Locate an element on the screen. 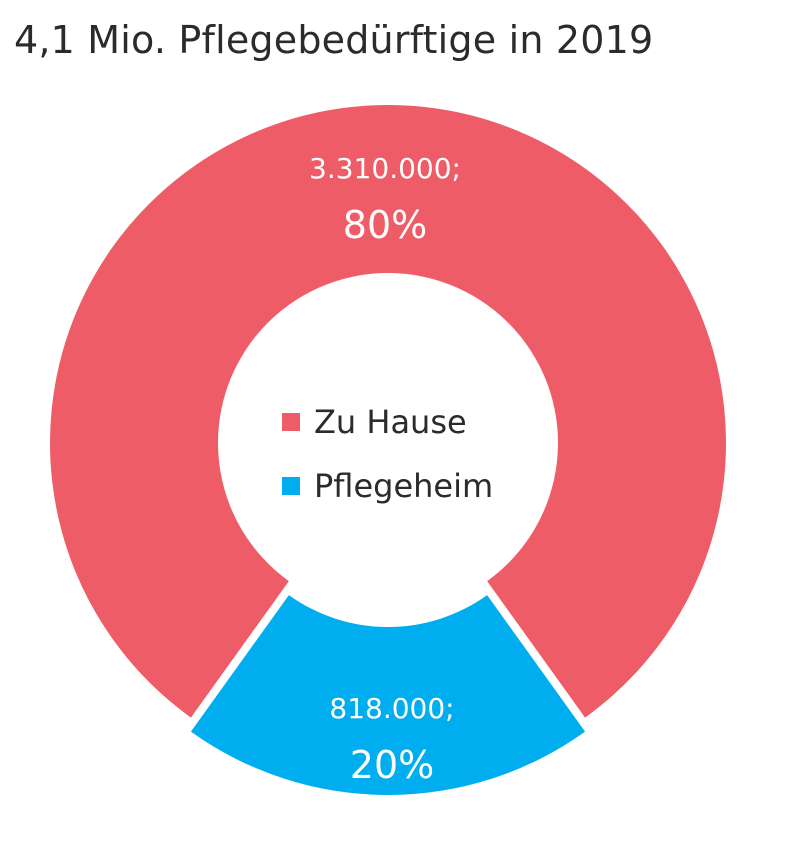  legend-label-pflegeheim: Pflegeheim is located at coordinates (404, 486).